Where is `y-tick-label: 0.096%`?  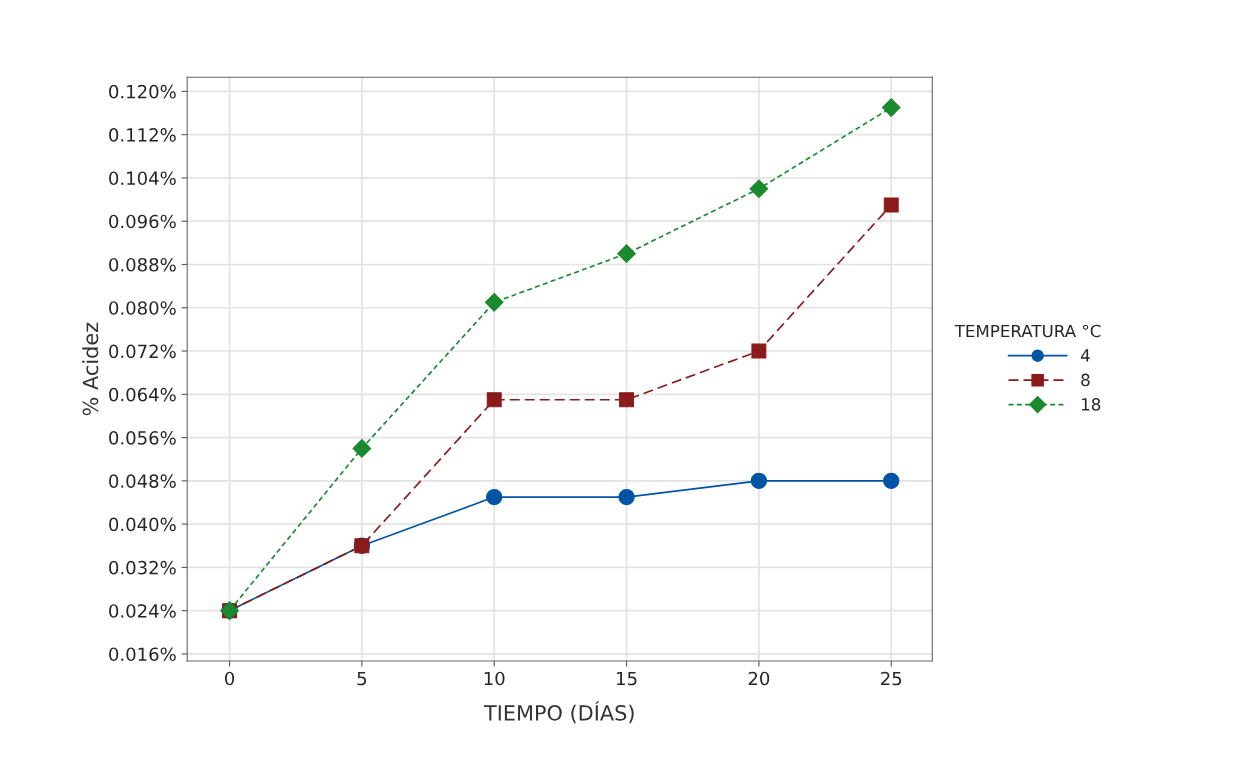 y-tick-label: 0.096% is located at coordinates (142, 221).